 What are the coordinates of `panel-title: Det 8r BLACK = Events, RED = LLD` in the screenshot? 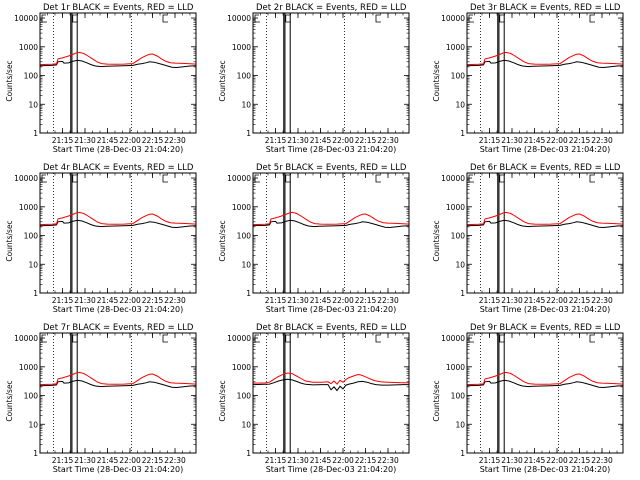 It's located at (331, 328).